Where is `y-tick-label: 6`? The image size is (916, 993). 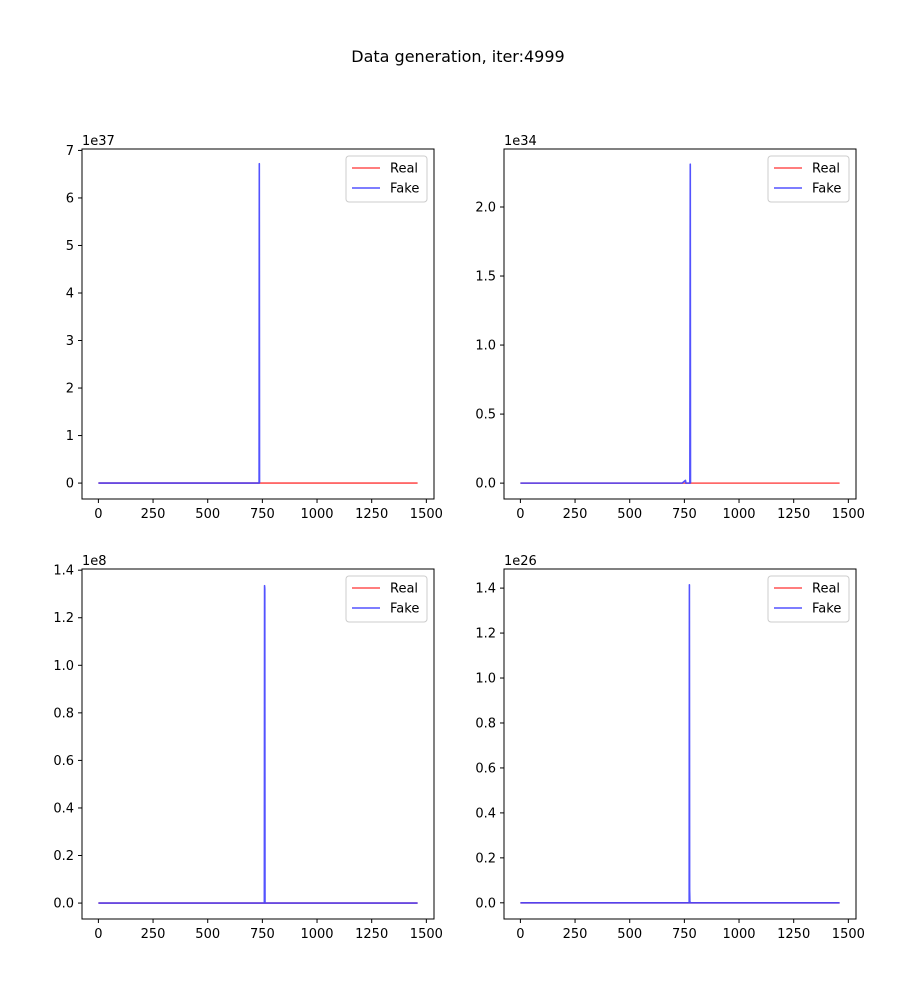 y-tick-label: 6 is located at coordinates (70, 198).